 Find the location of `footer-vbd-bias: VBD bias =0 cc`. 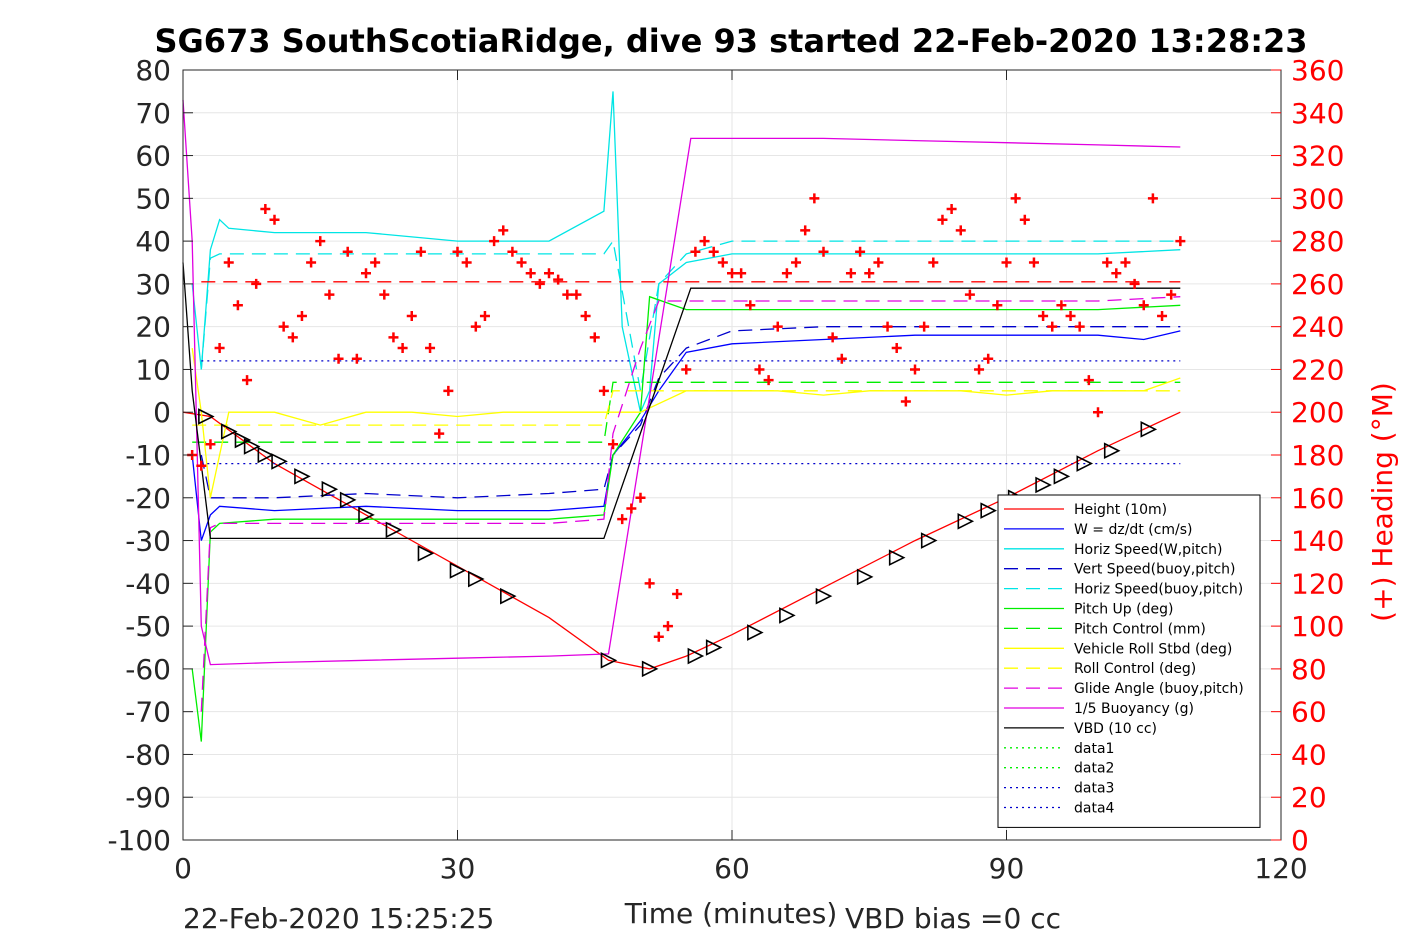

footer-vbd-bias: VBD bias =0 cc is located at coordinates (953, 918).